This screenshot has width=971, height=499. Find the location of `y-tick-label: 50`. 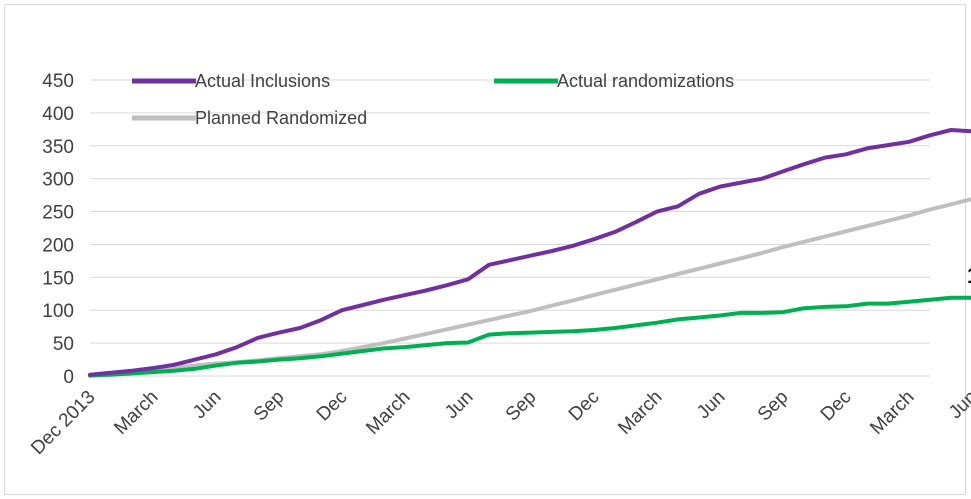

y-tick-label: 50 is located at coordinates (63, 344).